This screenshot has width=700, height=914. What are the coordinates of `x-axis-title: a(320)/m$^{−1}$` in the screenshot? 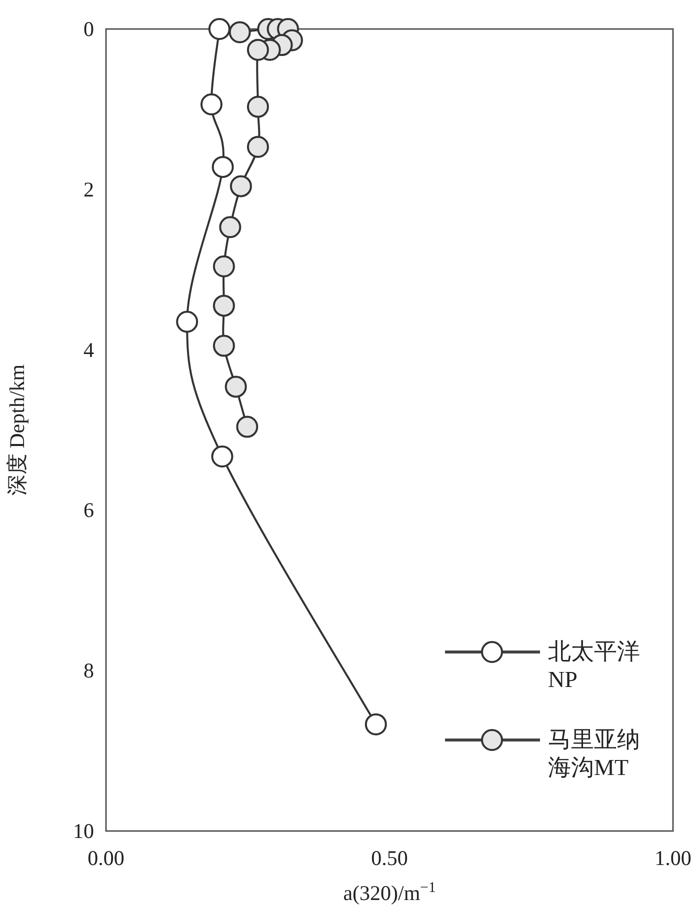 It's located at (389, 892).